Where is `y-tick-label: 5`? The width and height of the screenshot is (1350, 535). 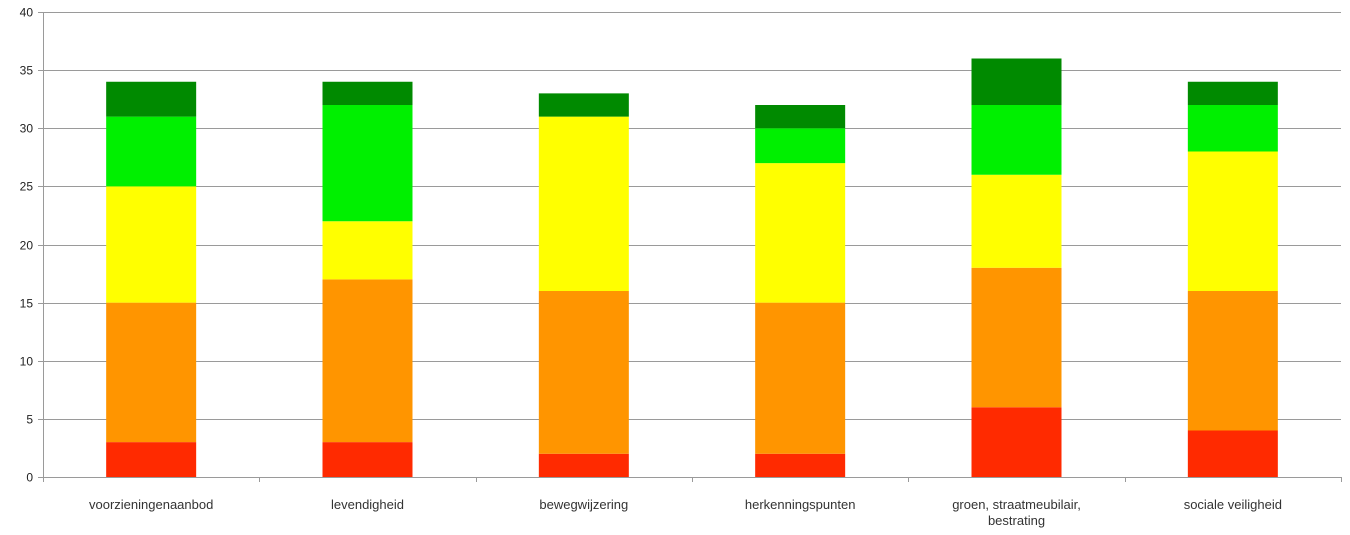
y-tick-label: 5 is located at coordinates (29, 420).